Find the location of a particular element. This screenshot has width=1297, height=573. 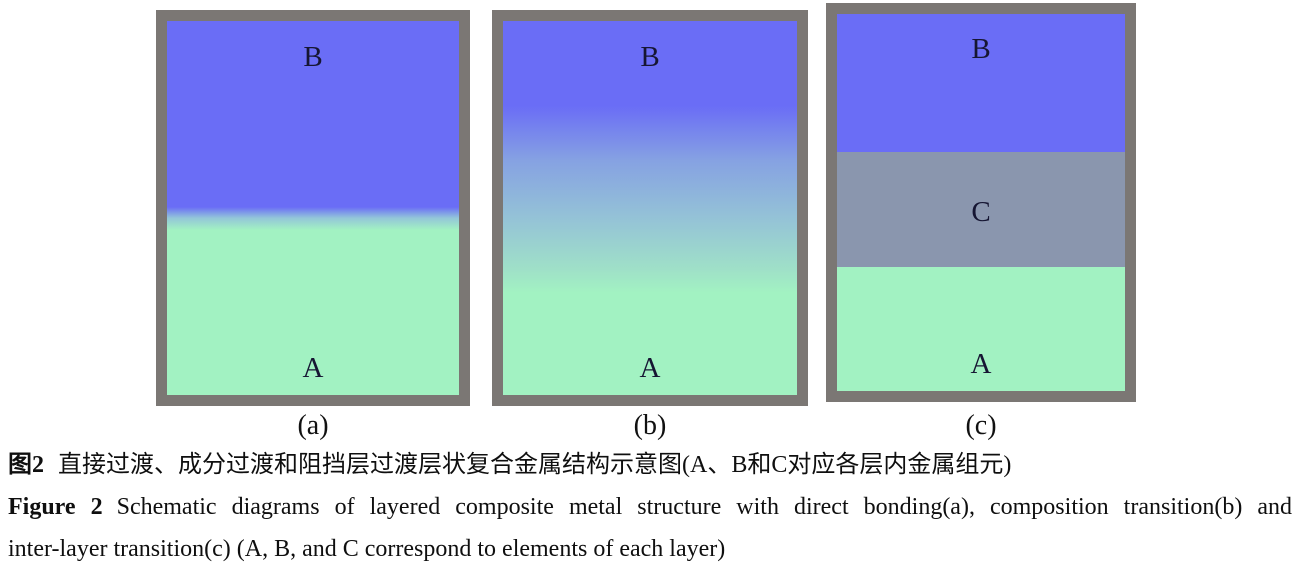

panel-c-layer-a-label: A is located at coordinates (981, 364).